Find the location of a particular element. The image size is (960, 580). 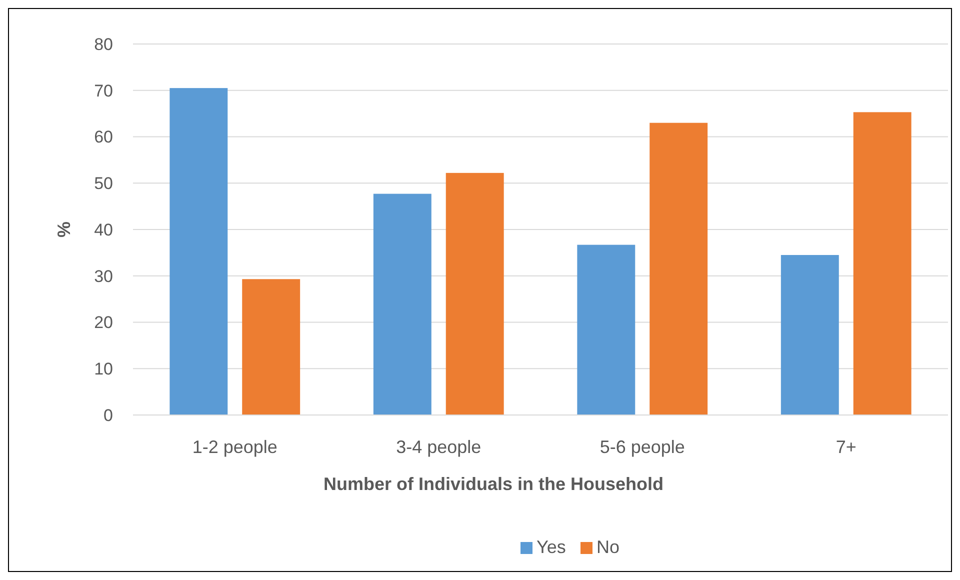

legend-label: Yes is located at coordinates (551, 547).